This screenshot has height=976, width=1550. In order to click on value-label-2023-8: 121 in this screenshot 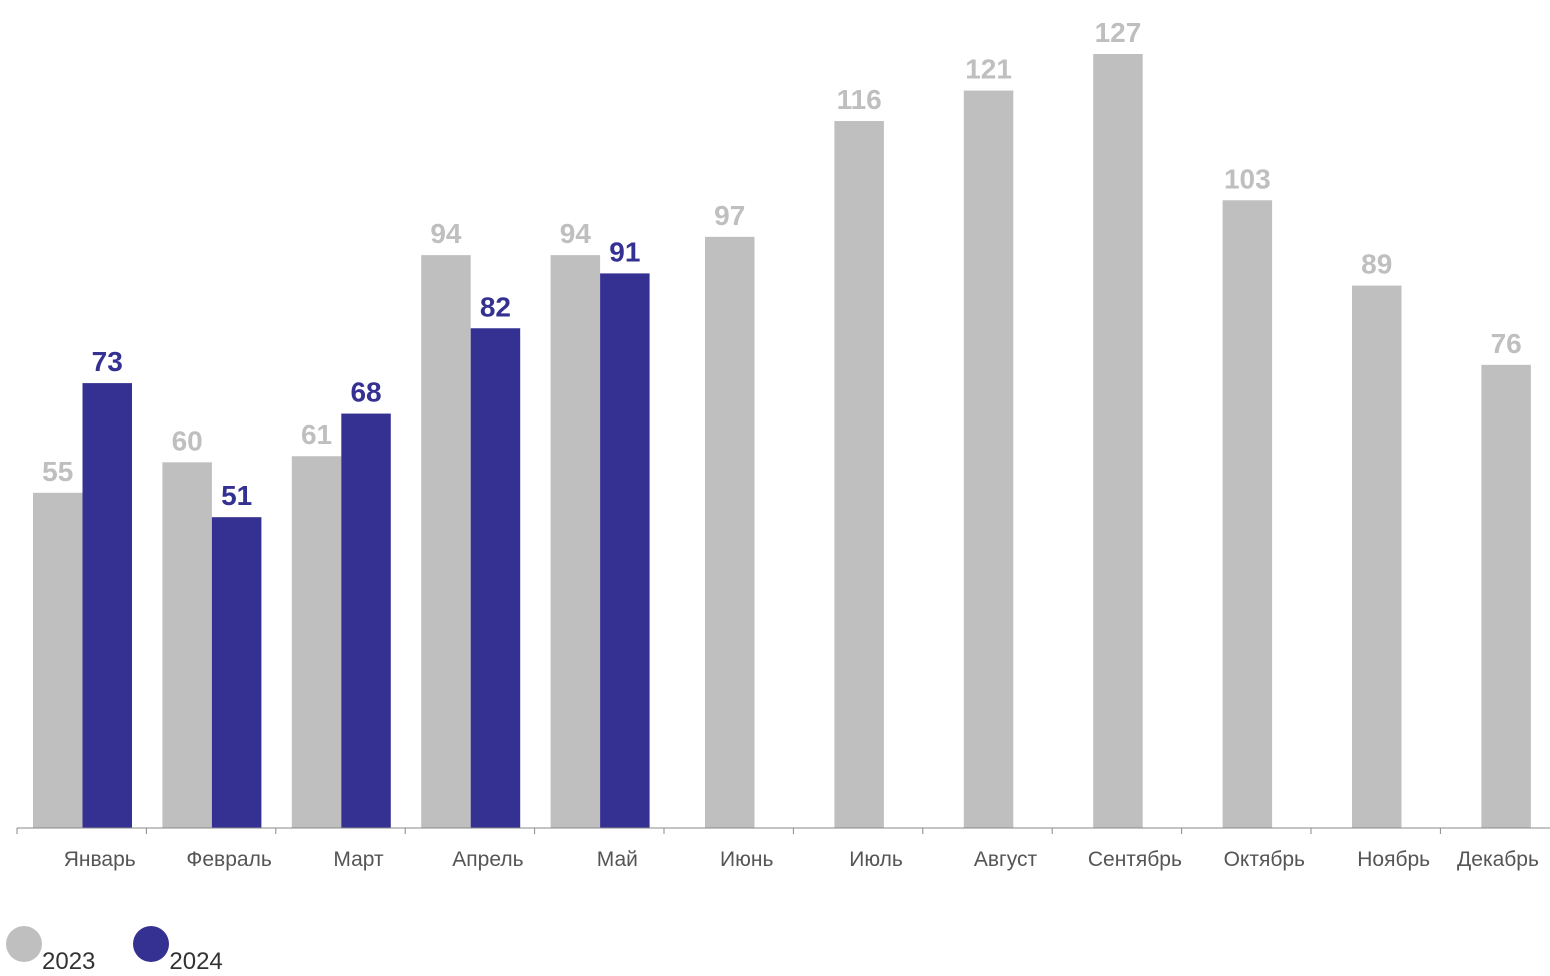, I will do `click(988, 69)`.